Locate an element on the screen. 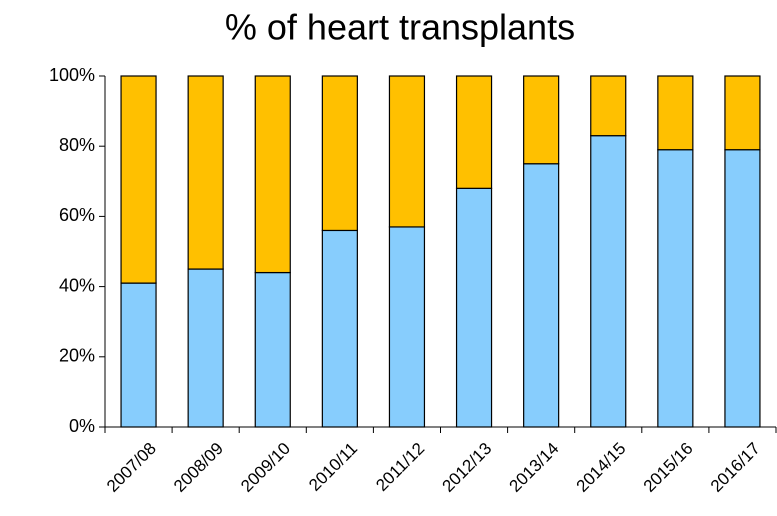 The width and height of the screenshot is (777, 516). y-tick-label: 60% is located at coordinates (77, 215).